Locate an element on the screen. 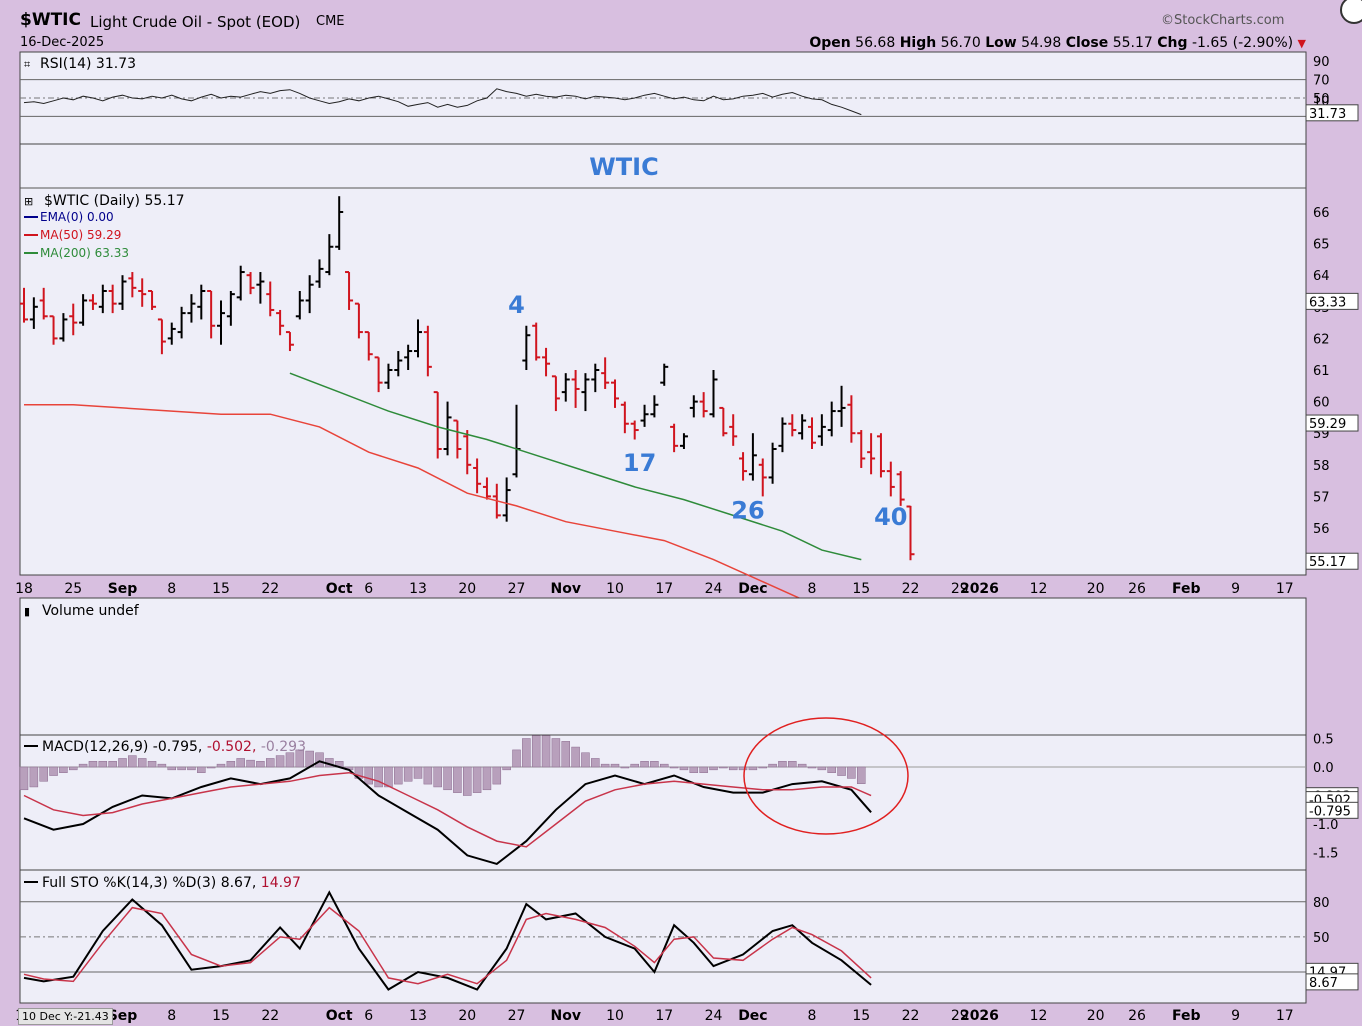 The width and height of the screenshot is (1362, 1026). macd-tick: -1.5 is located at coordinates (1325, 854).